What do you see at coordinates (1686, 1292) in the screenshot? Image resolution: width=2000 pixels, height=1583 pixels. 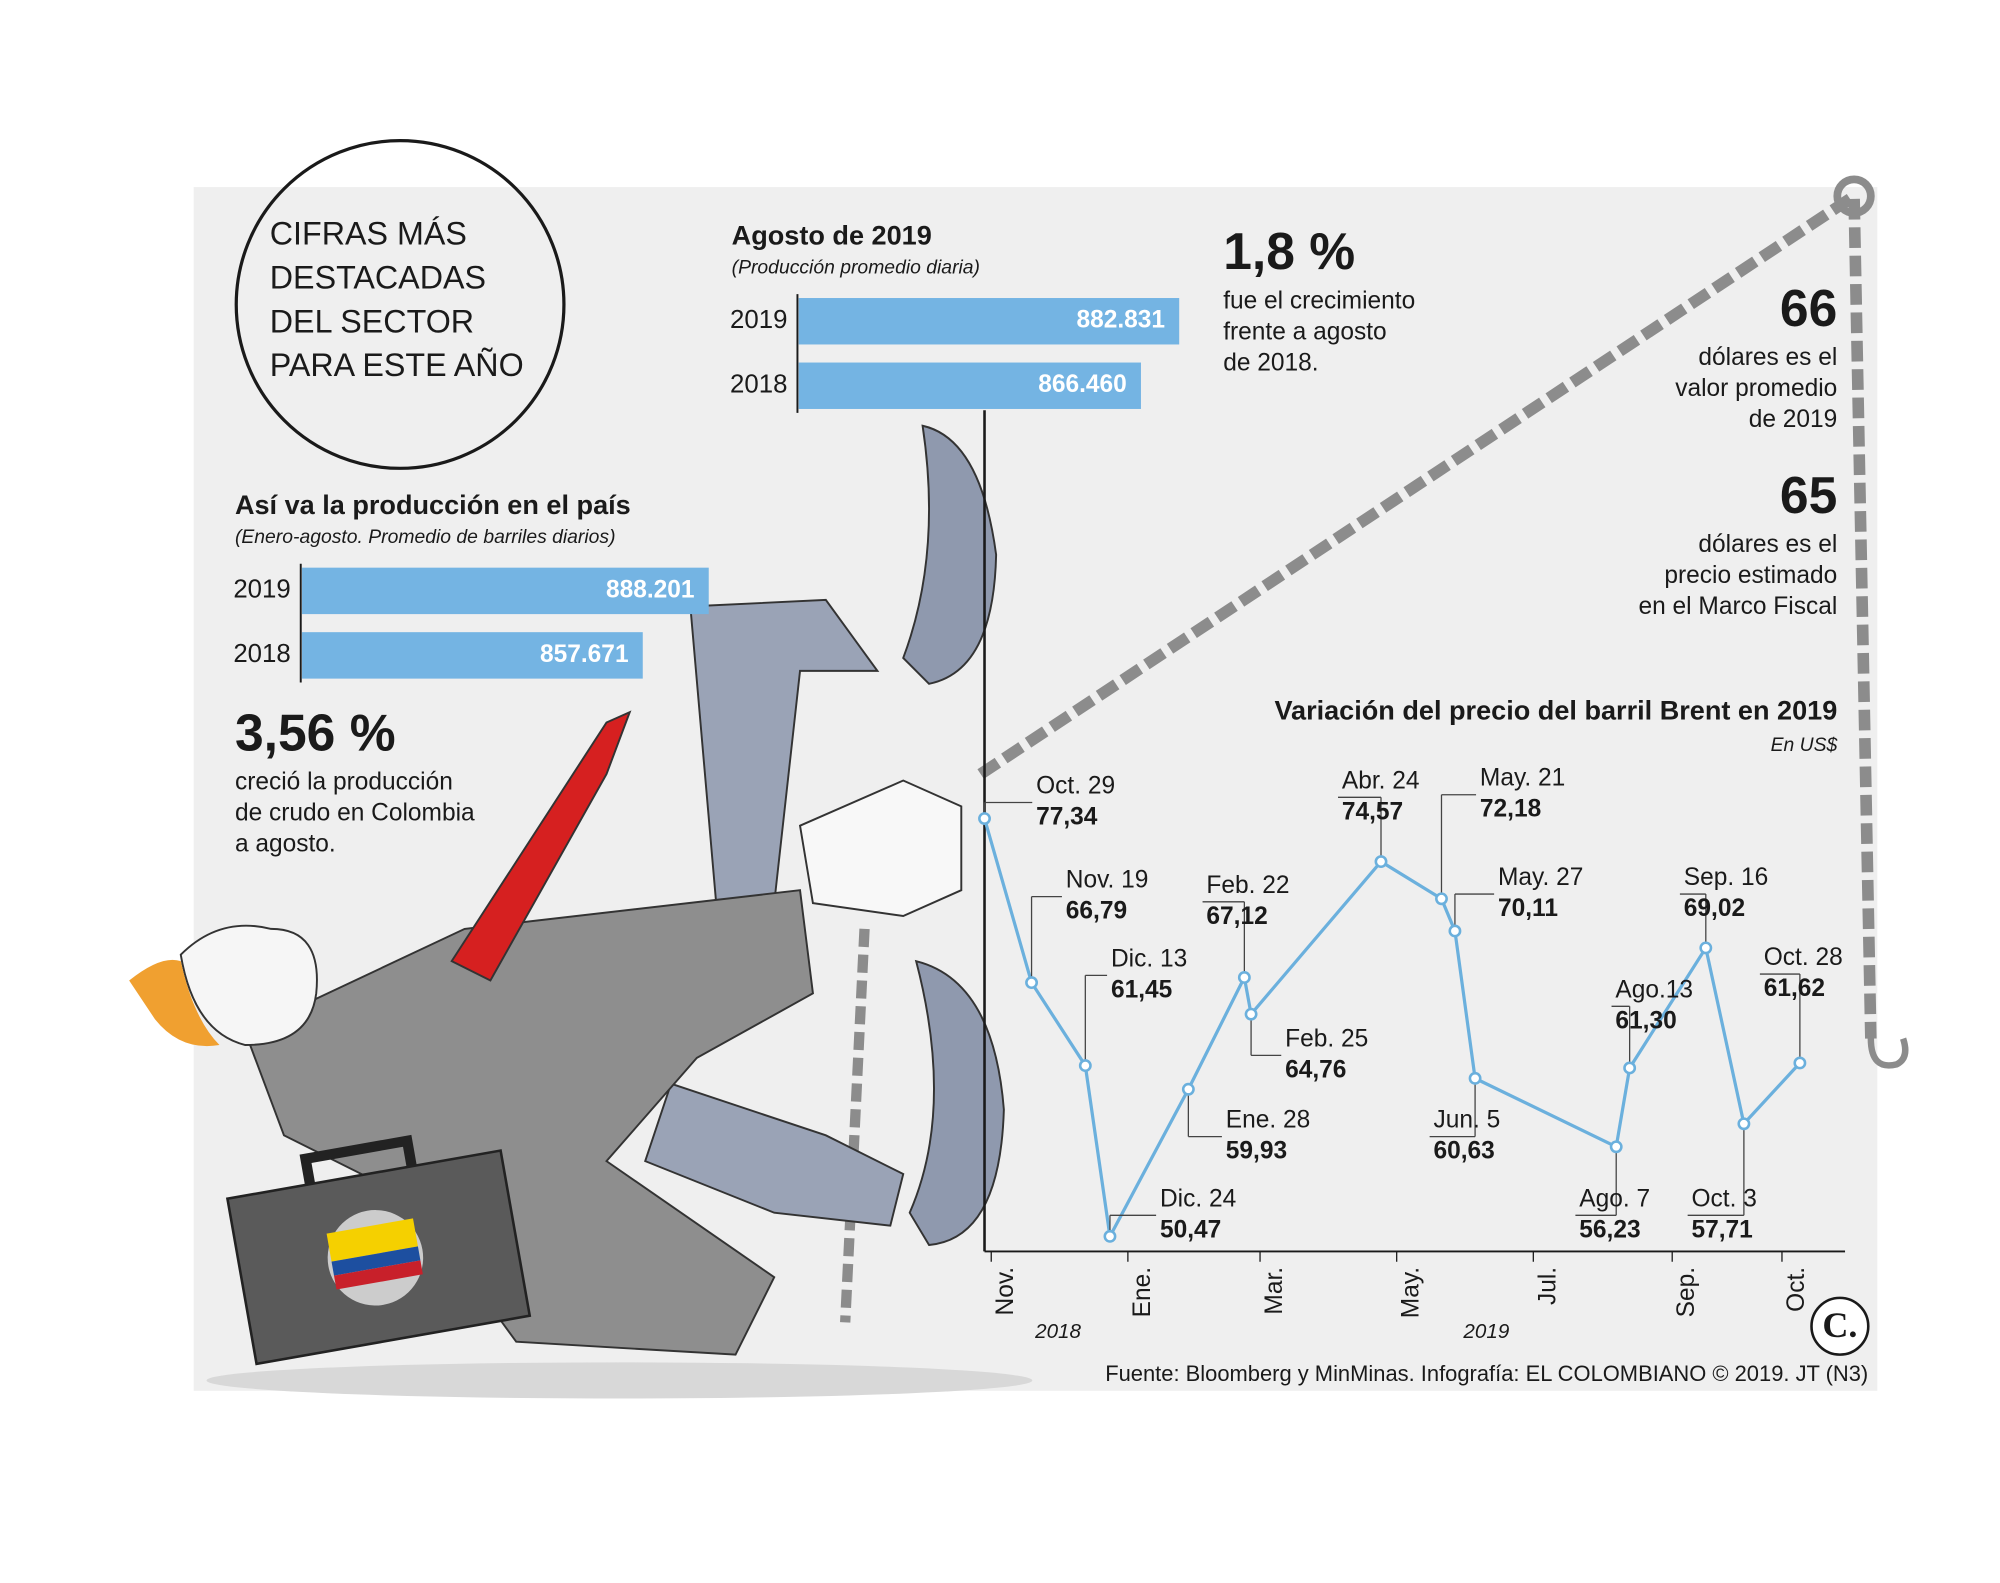 I see `x-tick-label: Sep.` at bounding box center [1686, 1292].